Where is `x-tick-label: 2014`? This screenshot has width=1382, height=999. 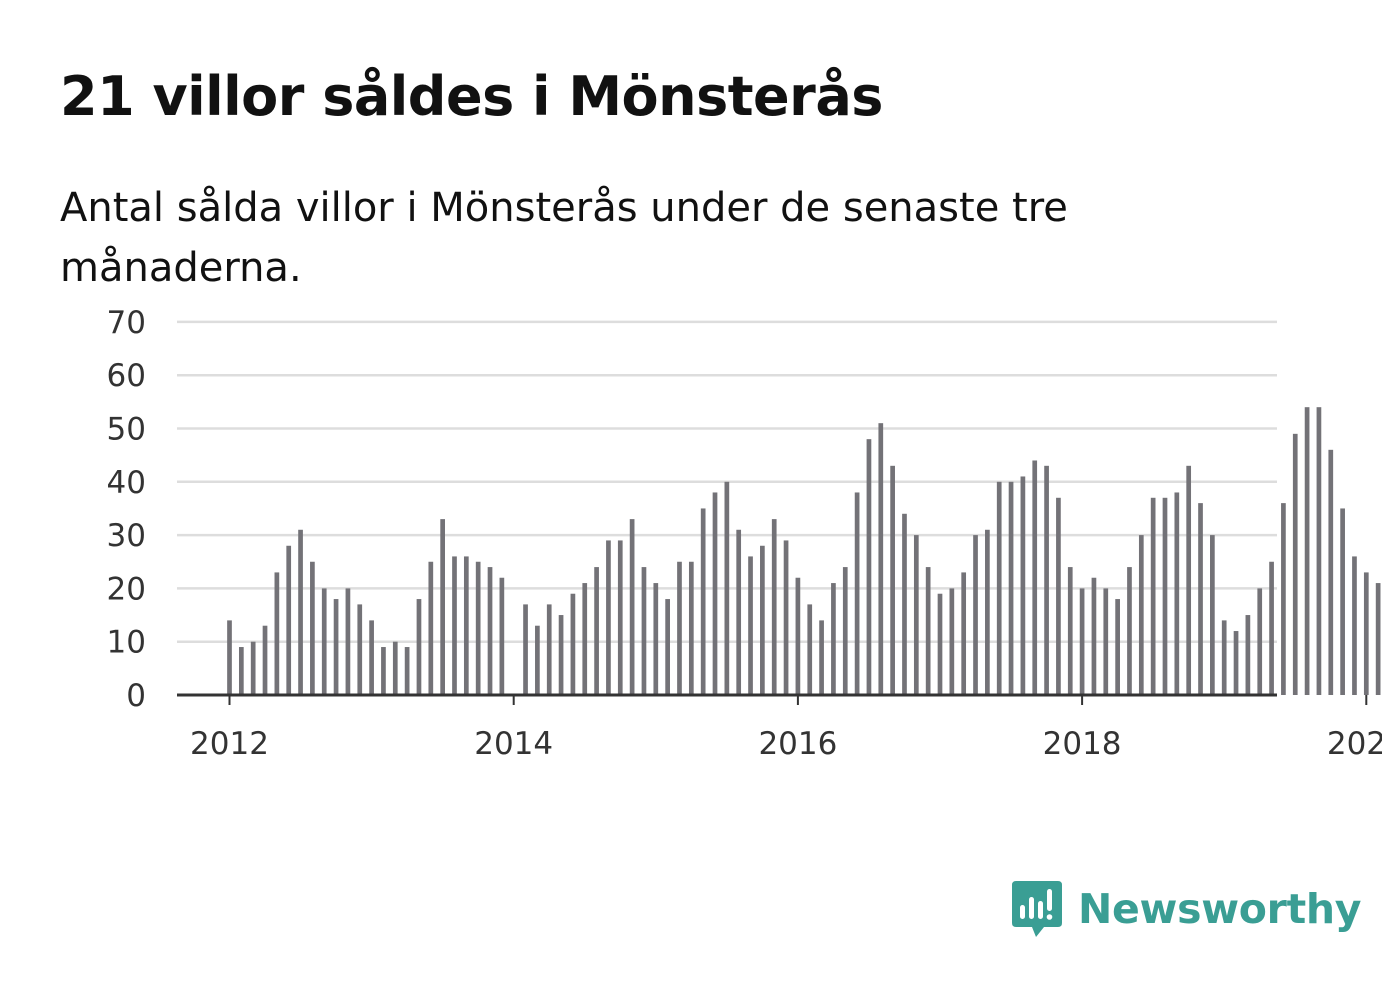 x-tick-label: 2014 is located at coordinates (513, 744).